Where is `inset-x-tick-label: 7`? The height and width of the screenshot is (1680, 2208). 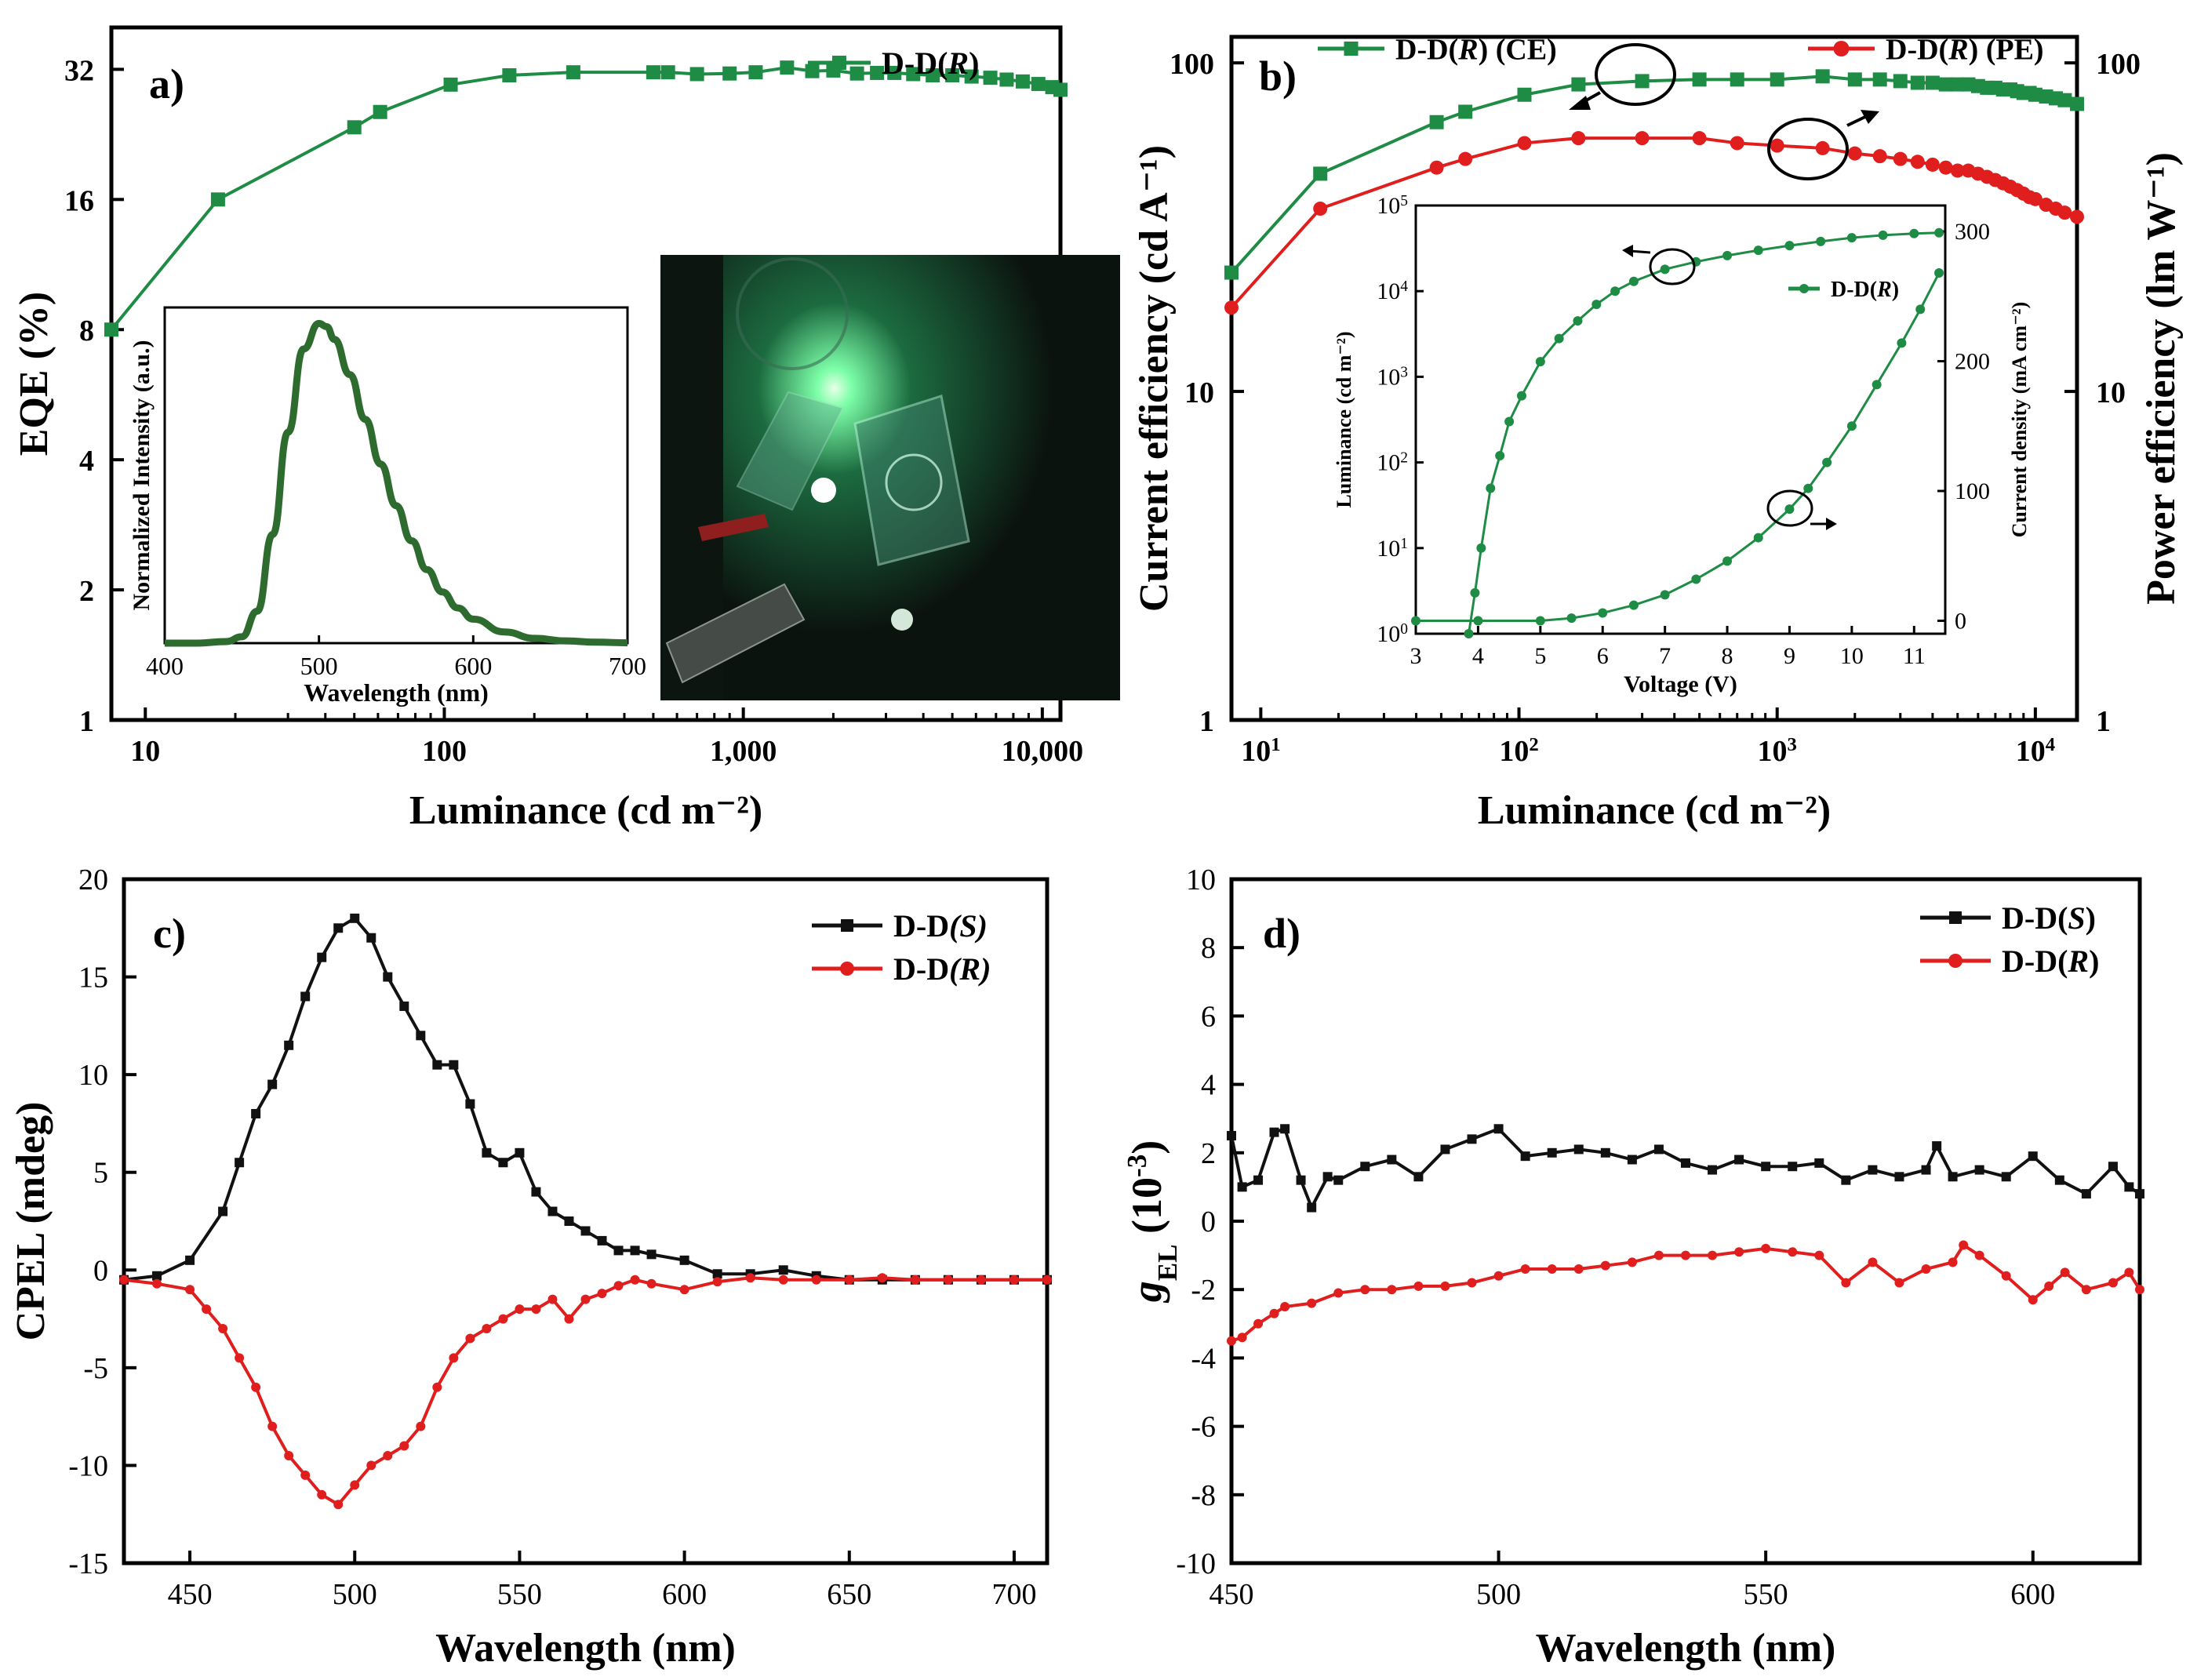 inset-x-tick-label: 7 is located at coordinates (1665, 656).